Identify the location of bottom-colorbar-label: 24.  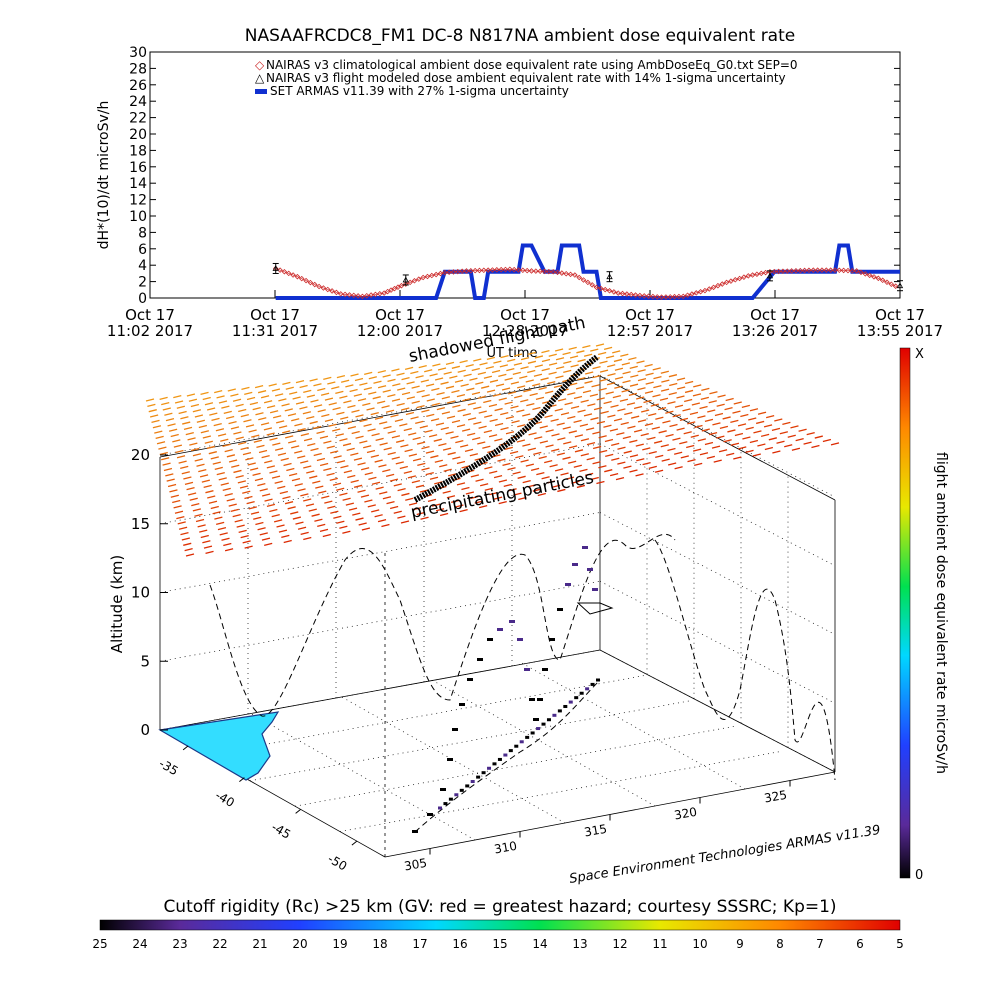
(139, 944).